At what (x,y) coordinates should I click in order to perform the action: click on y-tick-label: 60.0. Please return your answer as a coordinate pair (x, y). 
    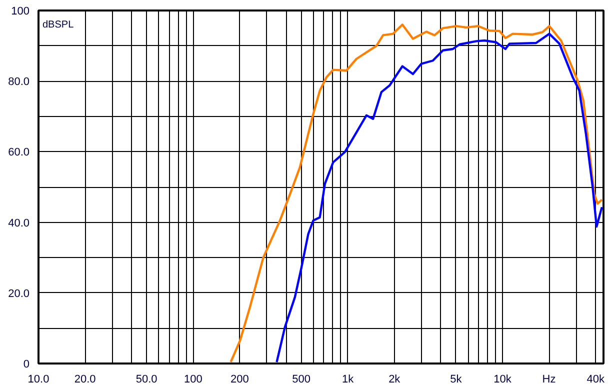
    Looking at the image, I should click on (19, 152).